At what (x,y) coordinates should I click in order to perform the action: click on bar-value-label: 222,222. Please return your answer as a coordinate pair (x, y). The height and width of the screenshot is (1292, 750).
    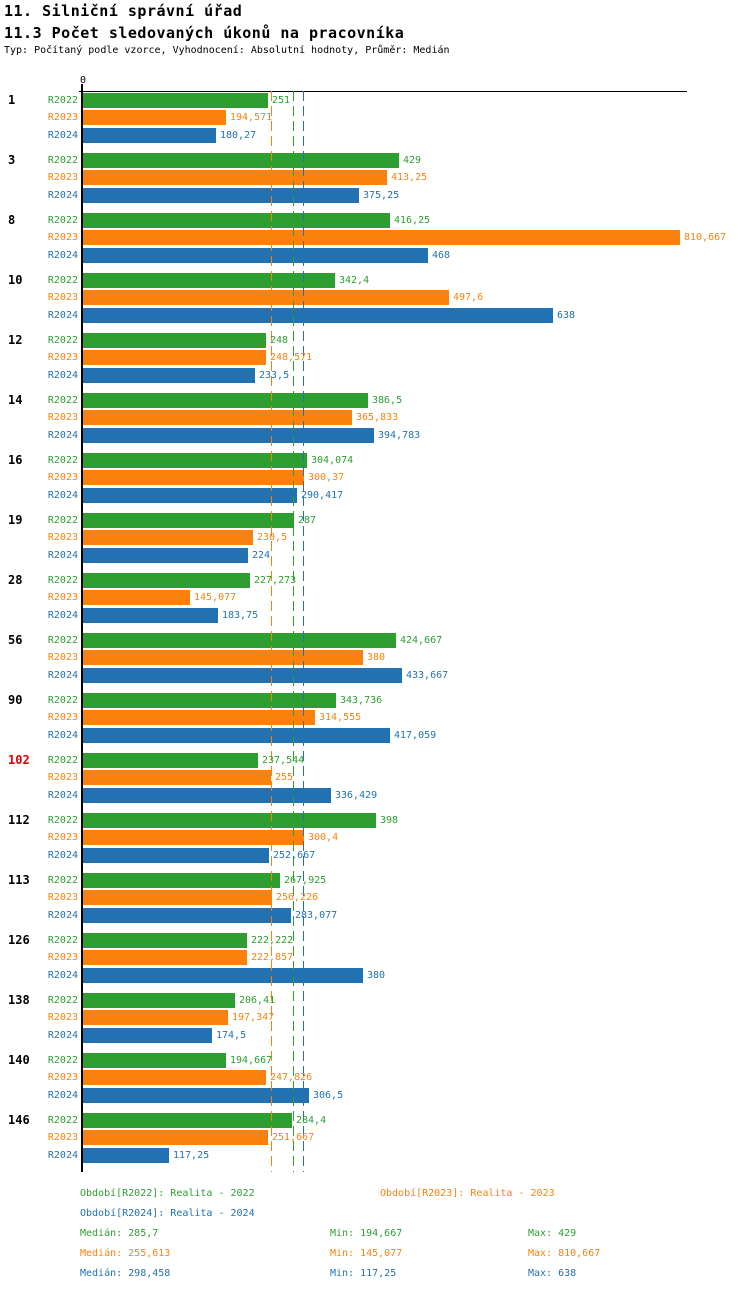
    Looking at the image, I should click on (272, 940).